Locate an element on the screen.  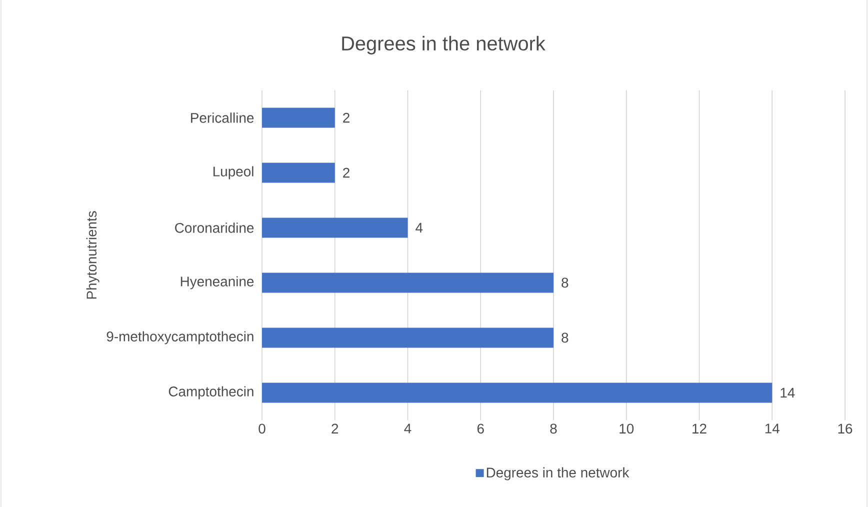
x-tick-label: 12 is located at coordinates (699, 429).